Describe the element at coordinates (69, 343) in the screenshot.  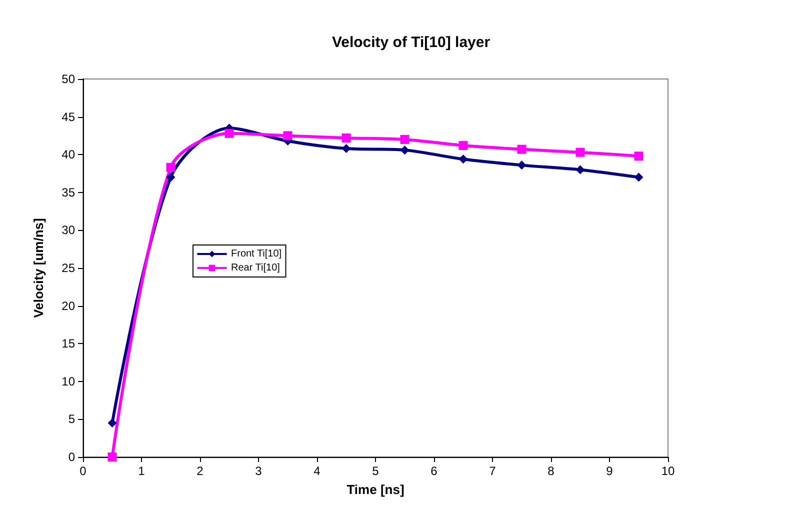
I see `y-tick-label: 15` at that location.